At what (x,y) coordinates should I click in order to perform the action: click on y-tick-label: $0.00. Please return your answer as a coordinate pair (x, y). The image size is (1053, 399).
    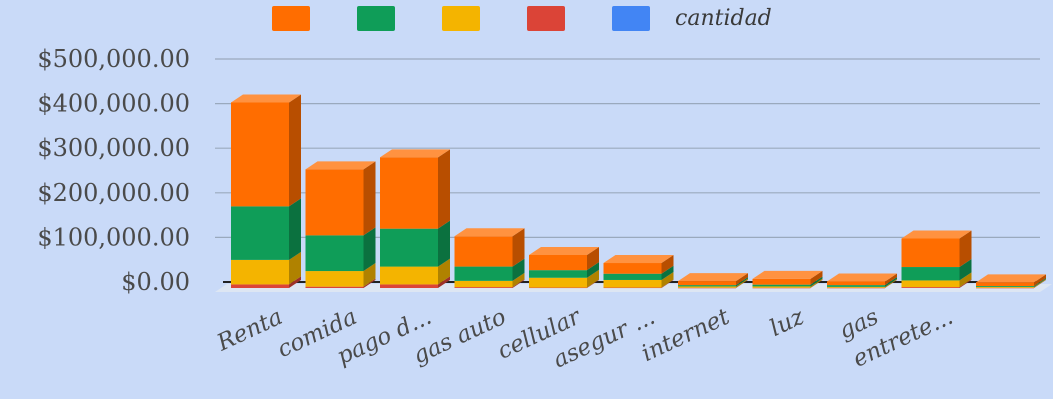
    Looking at the image, I should click on (155, 282).